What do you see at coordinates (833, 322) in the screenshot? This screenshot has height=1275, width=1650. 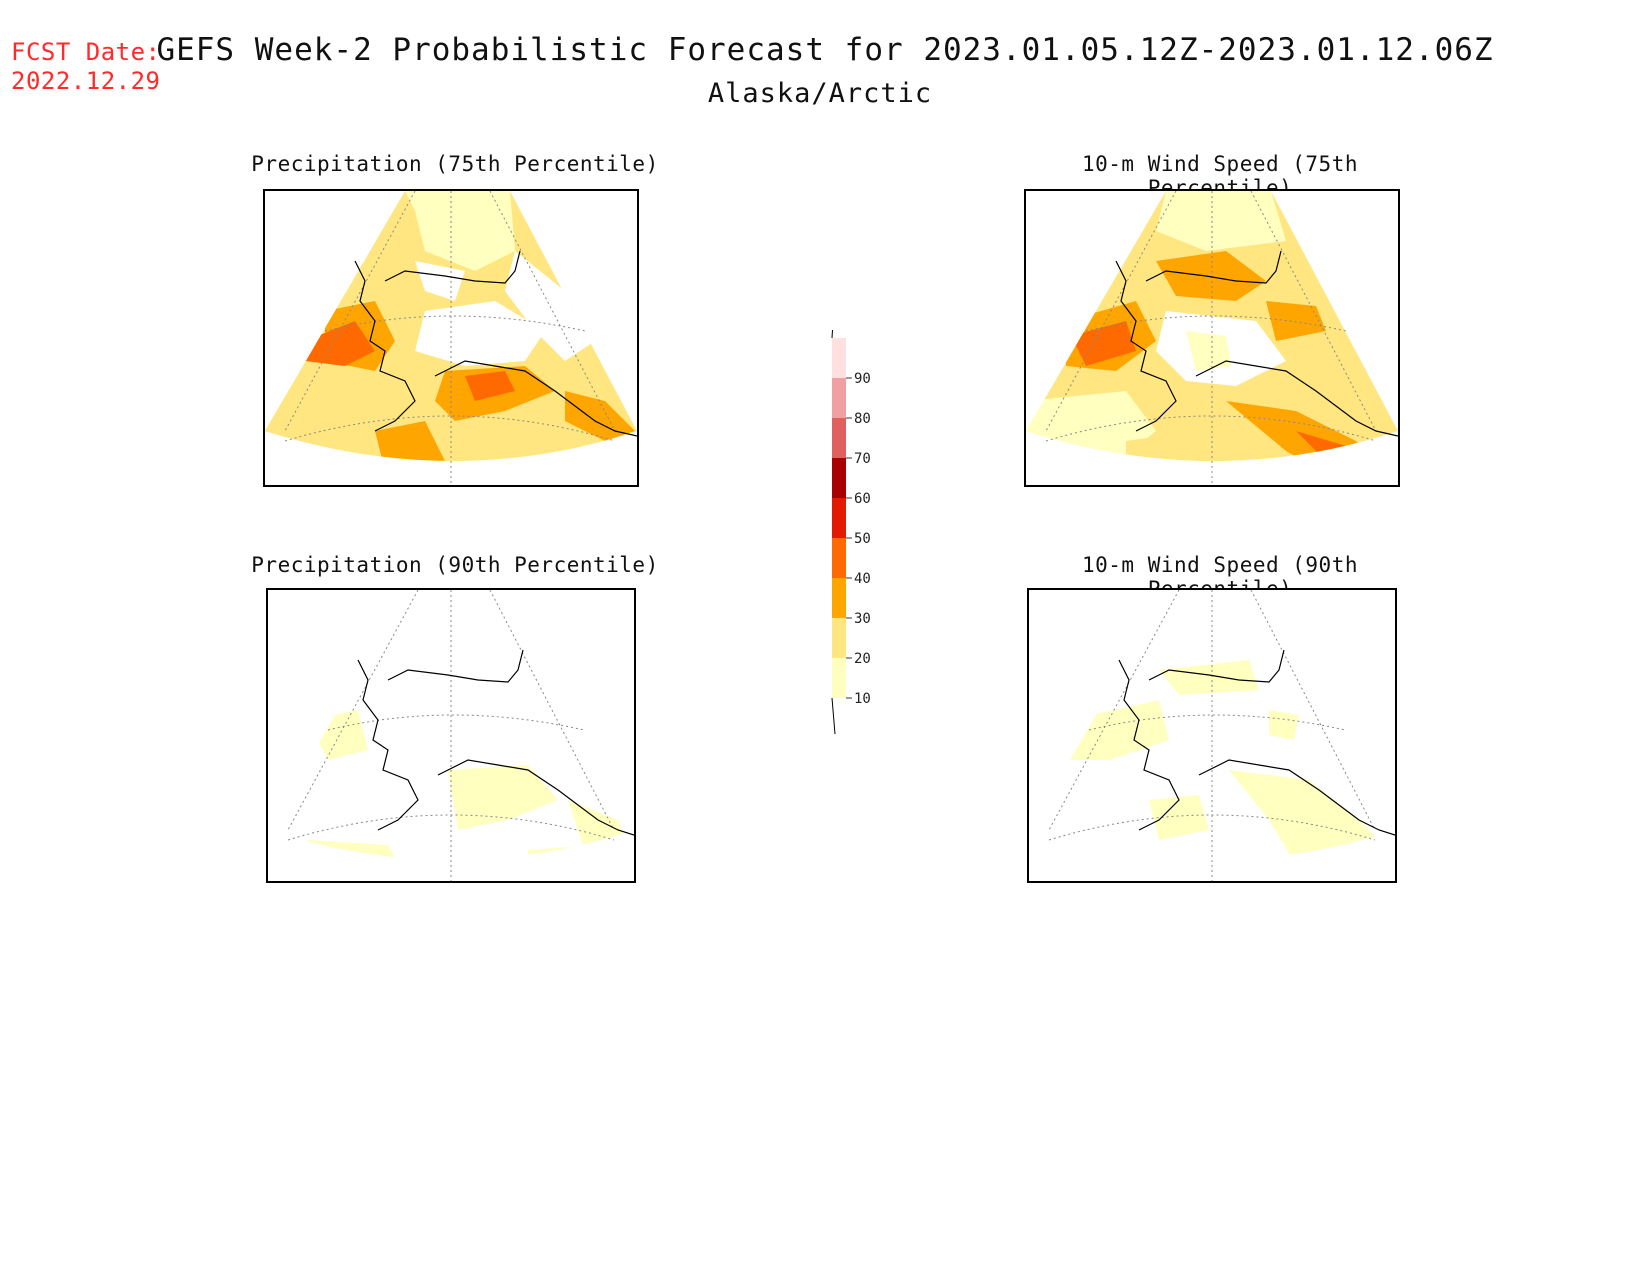 I see `colorbar-top-tip` at bounding box center [833, 322].